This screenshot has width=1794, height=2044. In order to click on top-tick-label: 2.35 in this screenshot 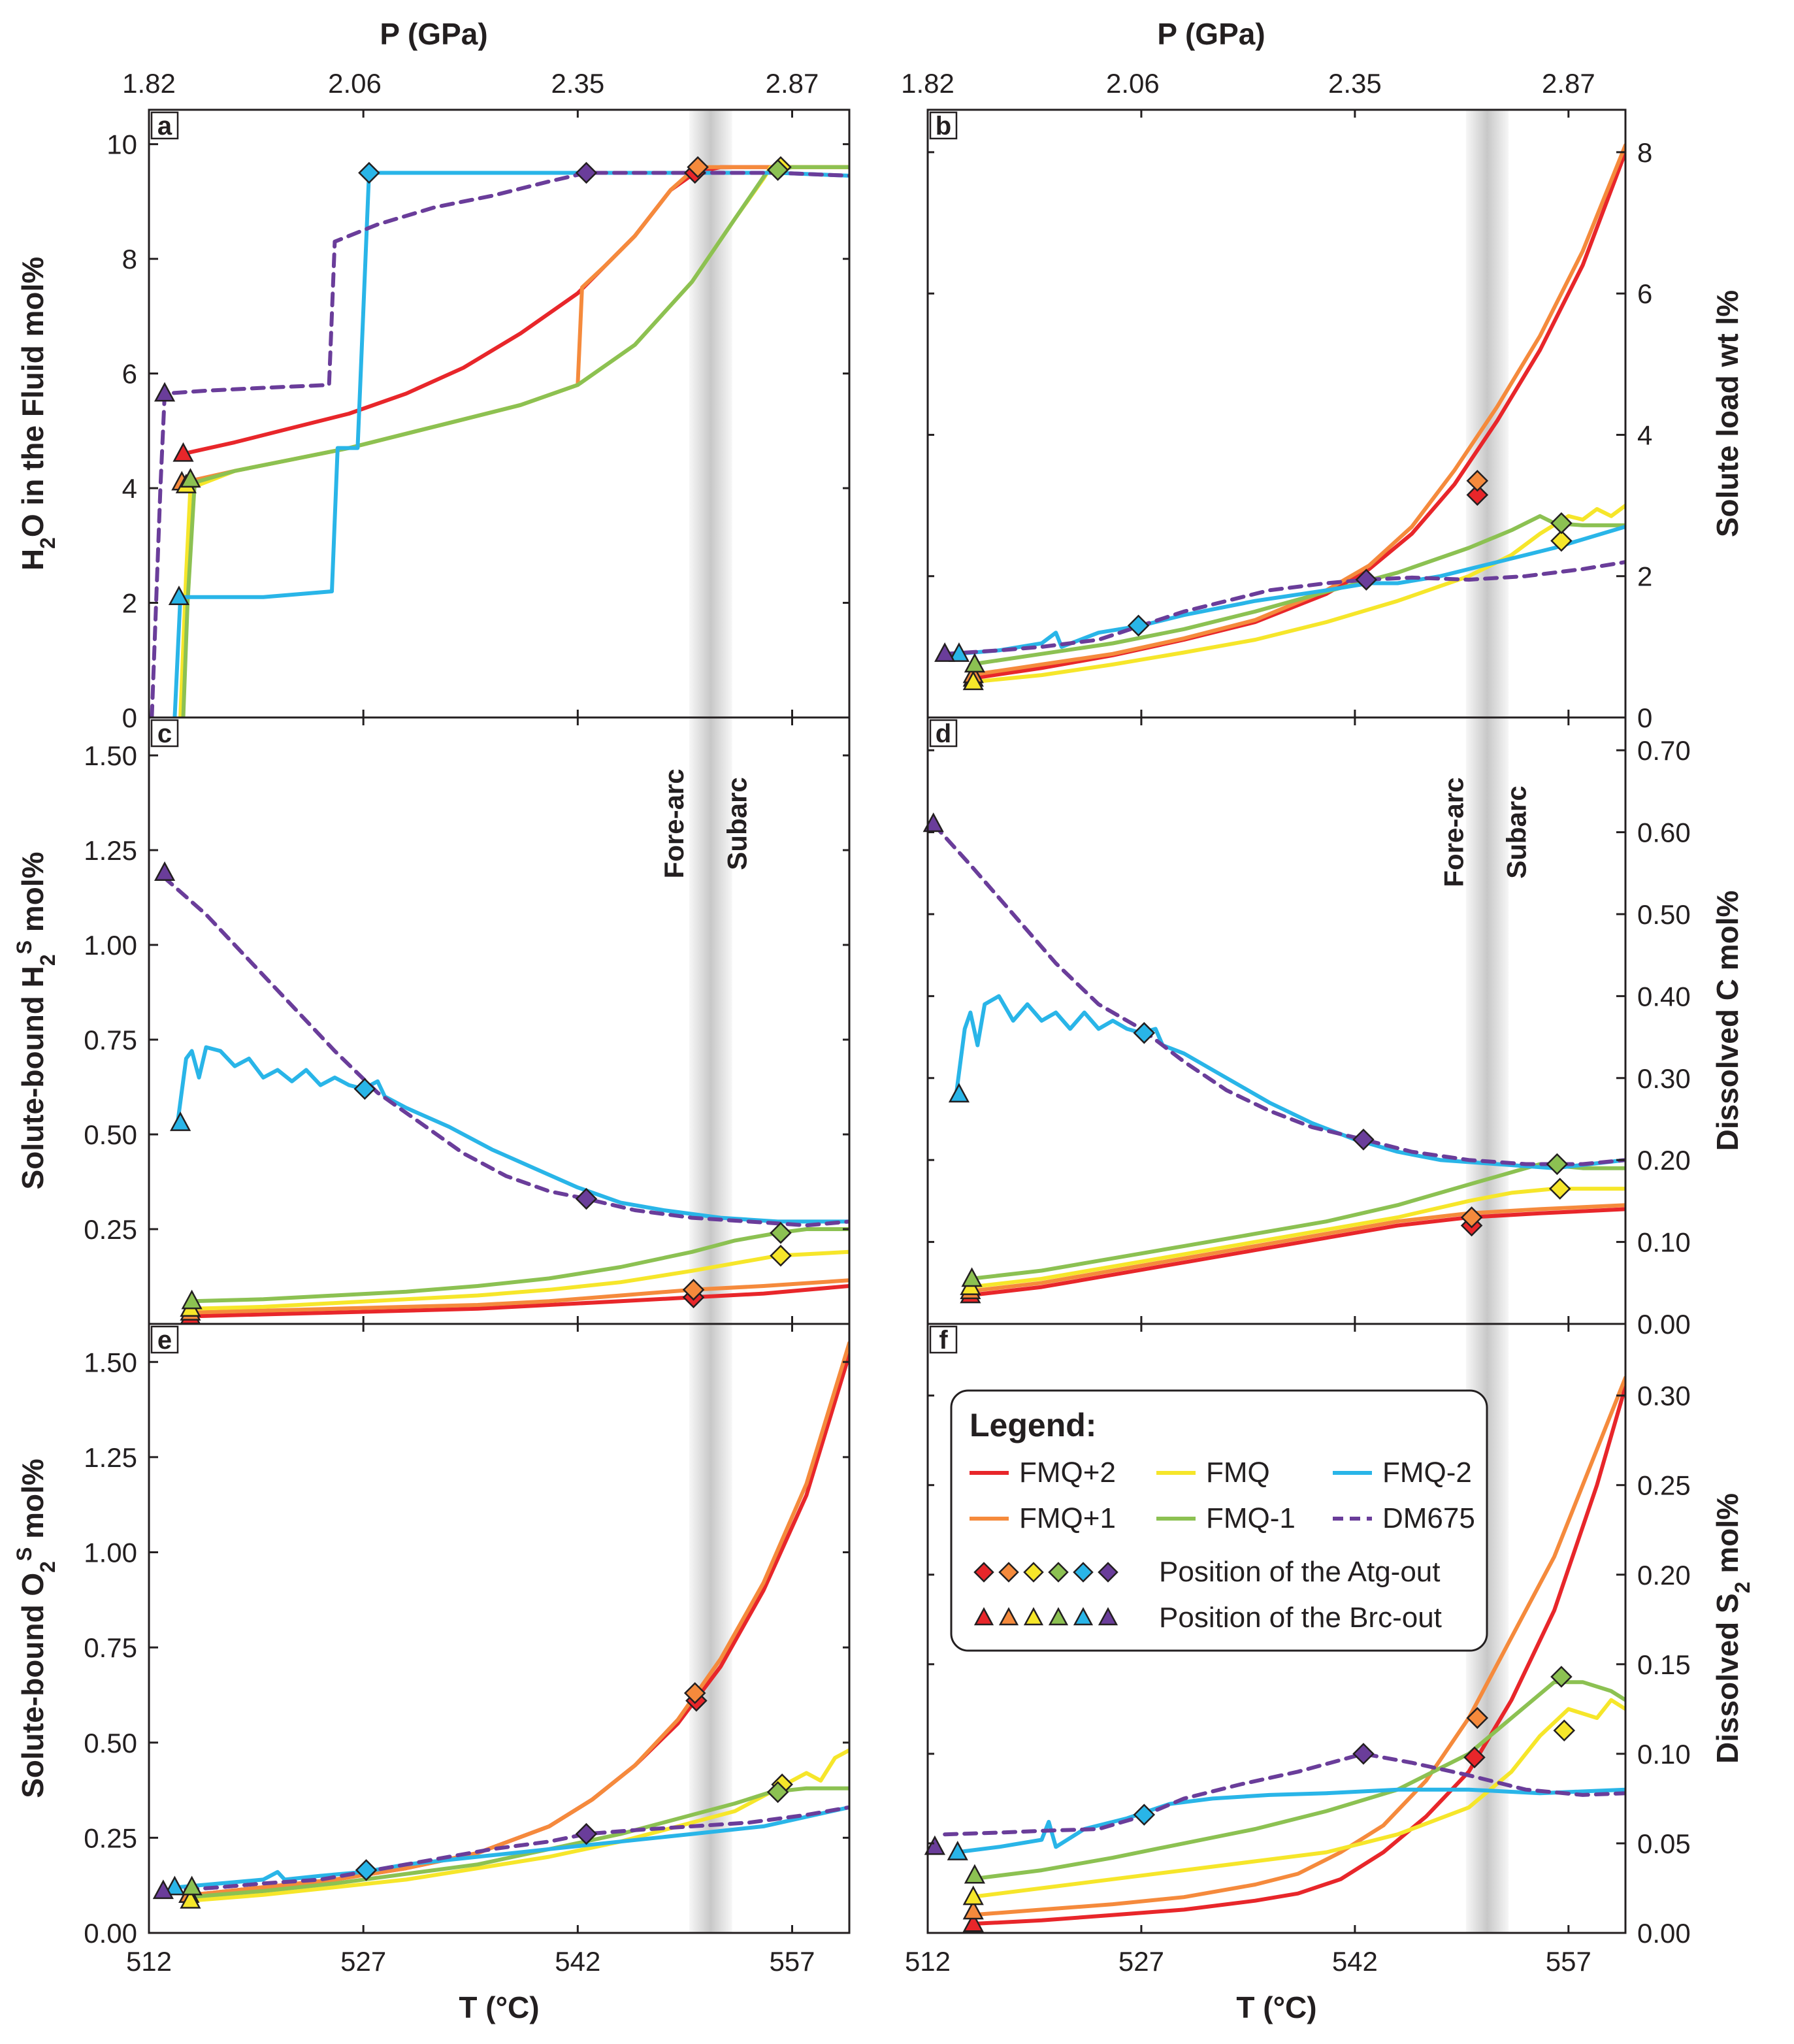, I will do `click(578, 83)`.